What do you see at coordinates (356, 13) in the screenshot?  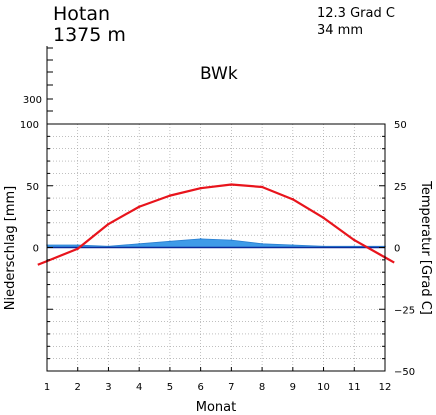 I see `mean-temperature: 12.3 Grad C` at bounding box center [356, 13].